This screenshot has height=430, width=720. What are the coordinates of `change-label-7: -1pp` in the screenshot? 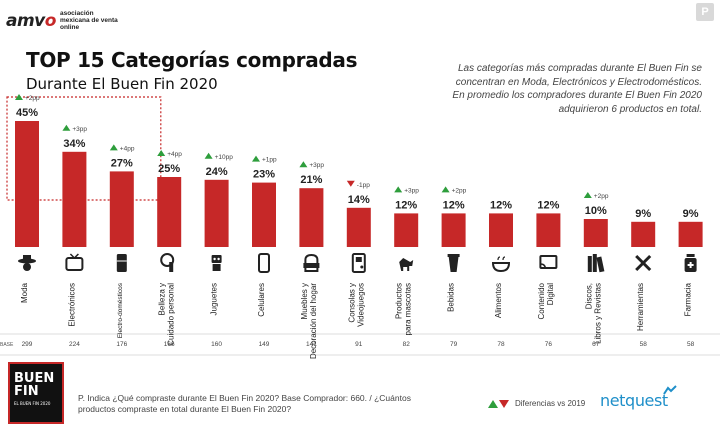 It's located at (363, 185).